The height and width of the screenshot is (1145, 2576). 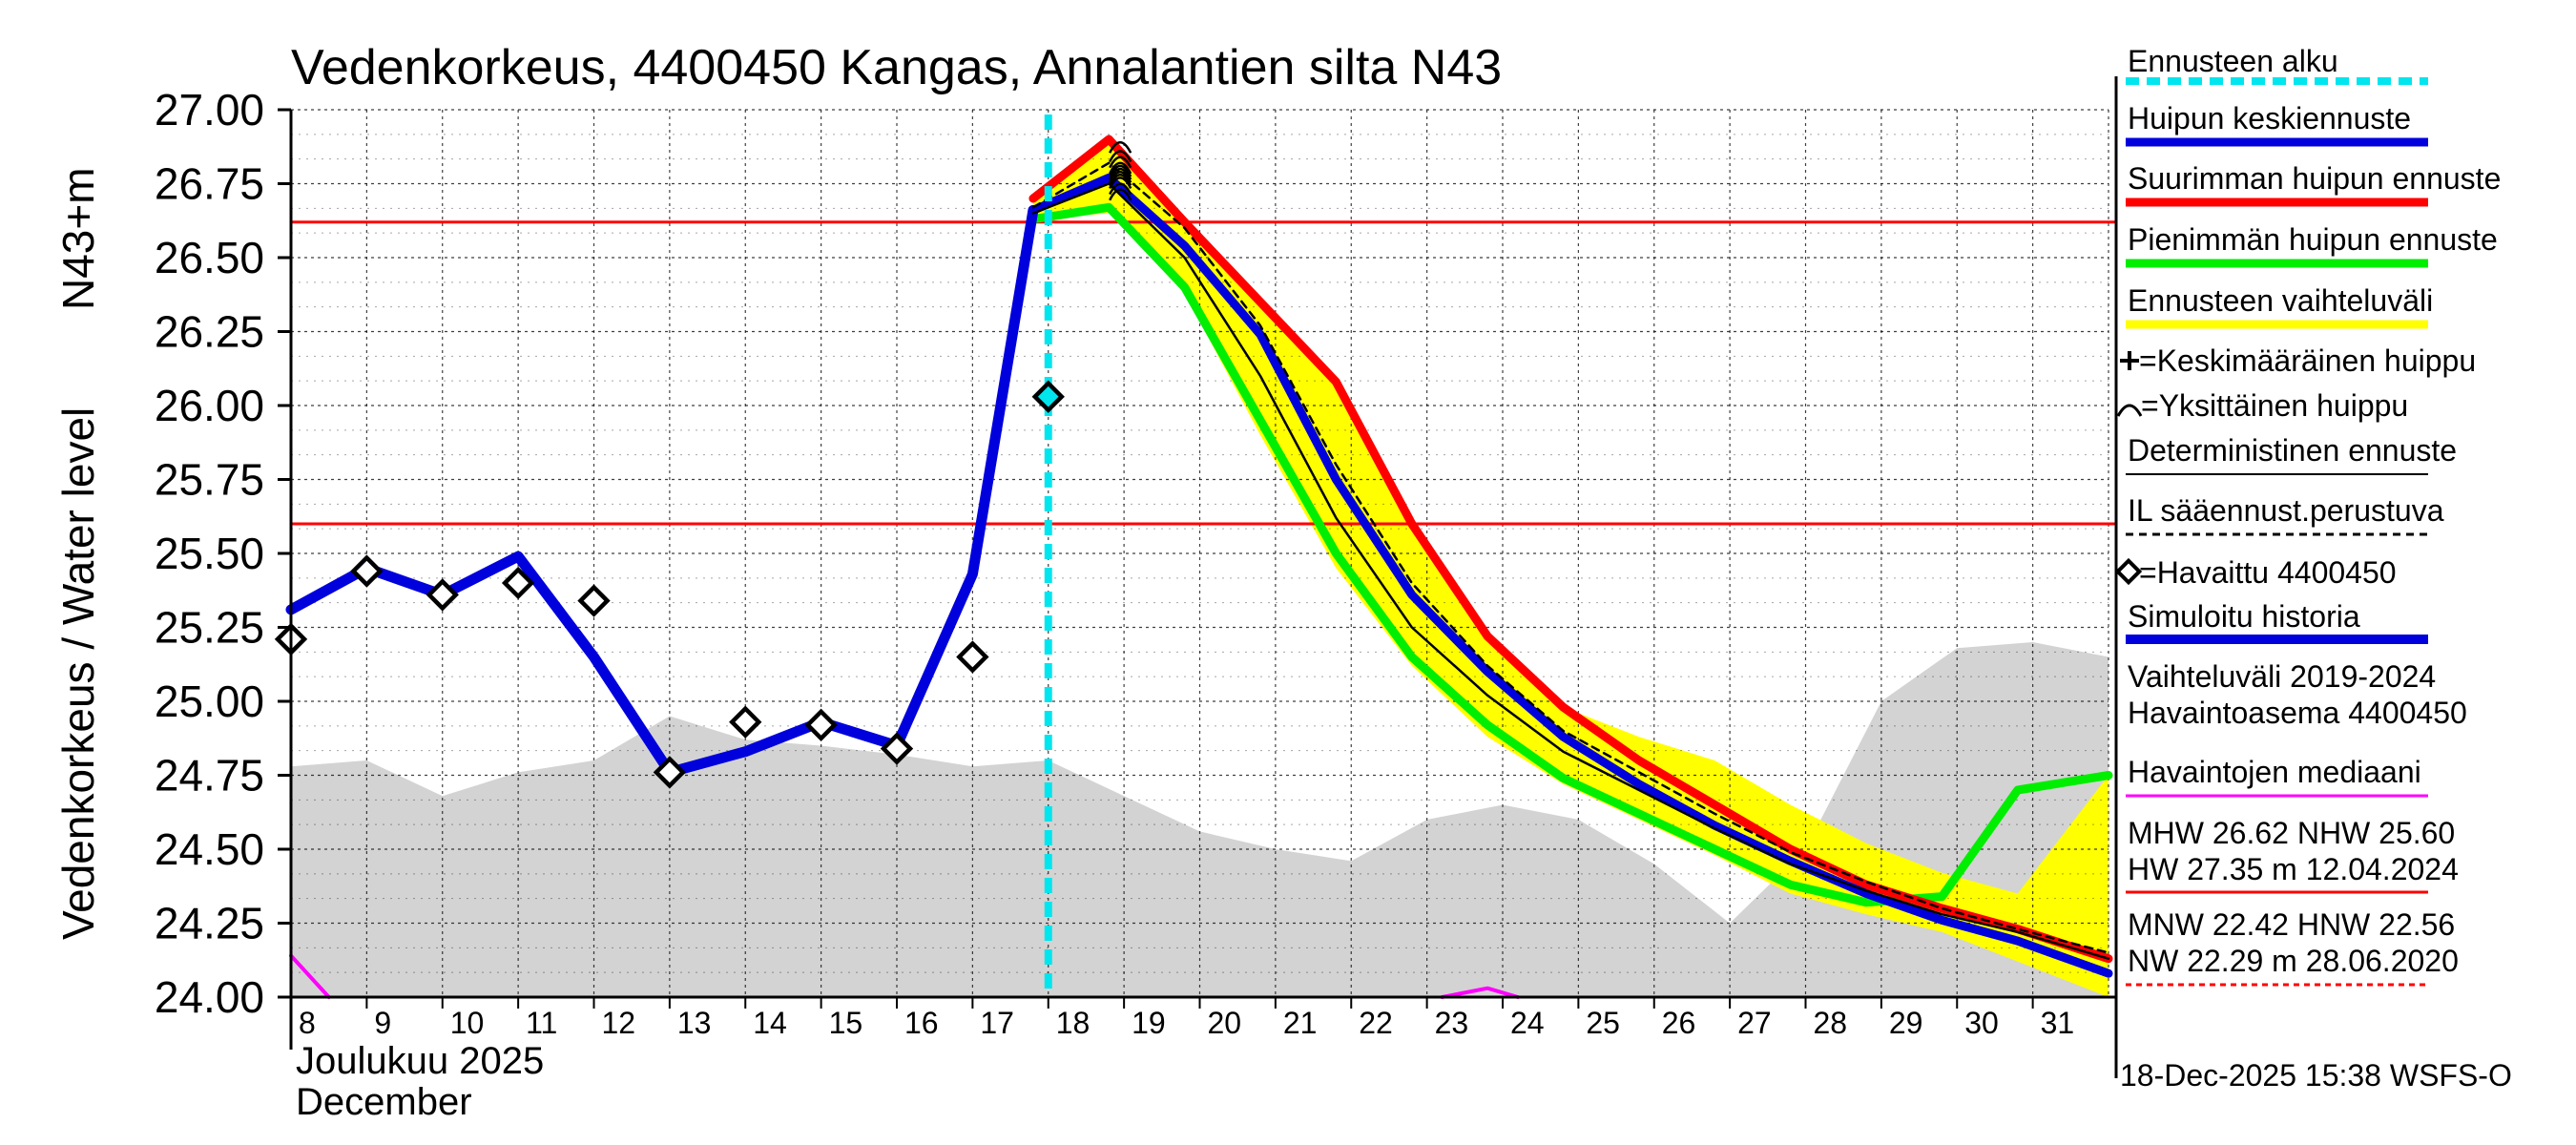 I want to click on legend-stats-high-1: MHW 26.62 NHW 25.60, so click(x=2291, y=833).